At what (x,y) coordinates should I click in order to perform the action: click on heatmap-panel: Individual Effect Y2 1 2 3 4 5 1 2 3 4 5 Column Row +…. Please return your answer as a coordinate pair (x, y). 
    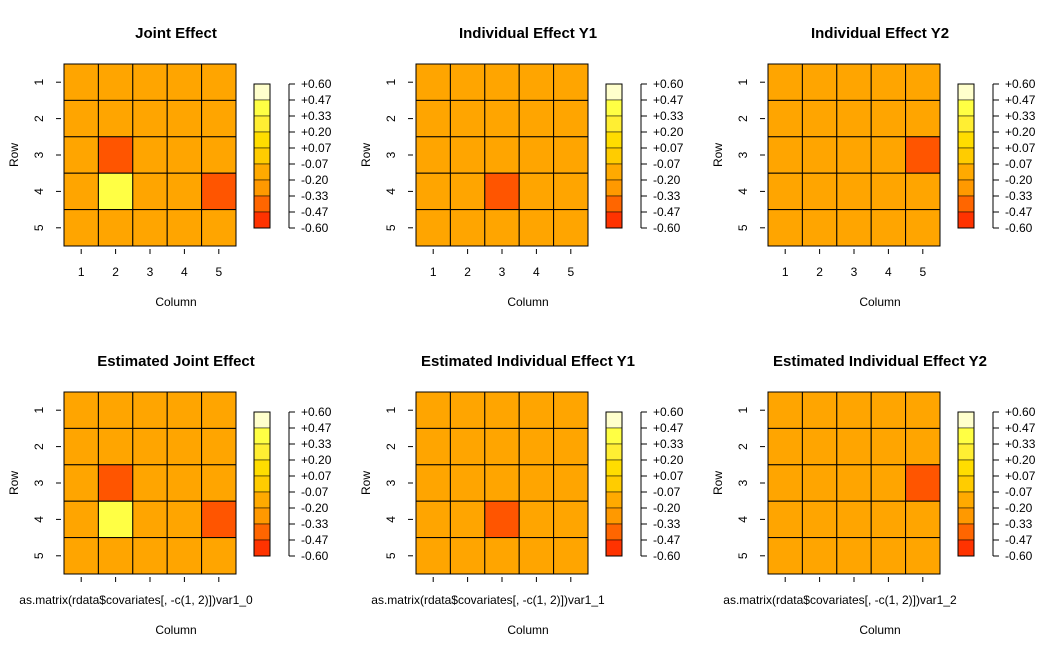
    Looking at the image, I should click on (873, 167).